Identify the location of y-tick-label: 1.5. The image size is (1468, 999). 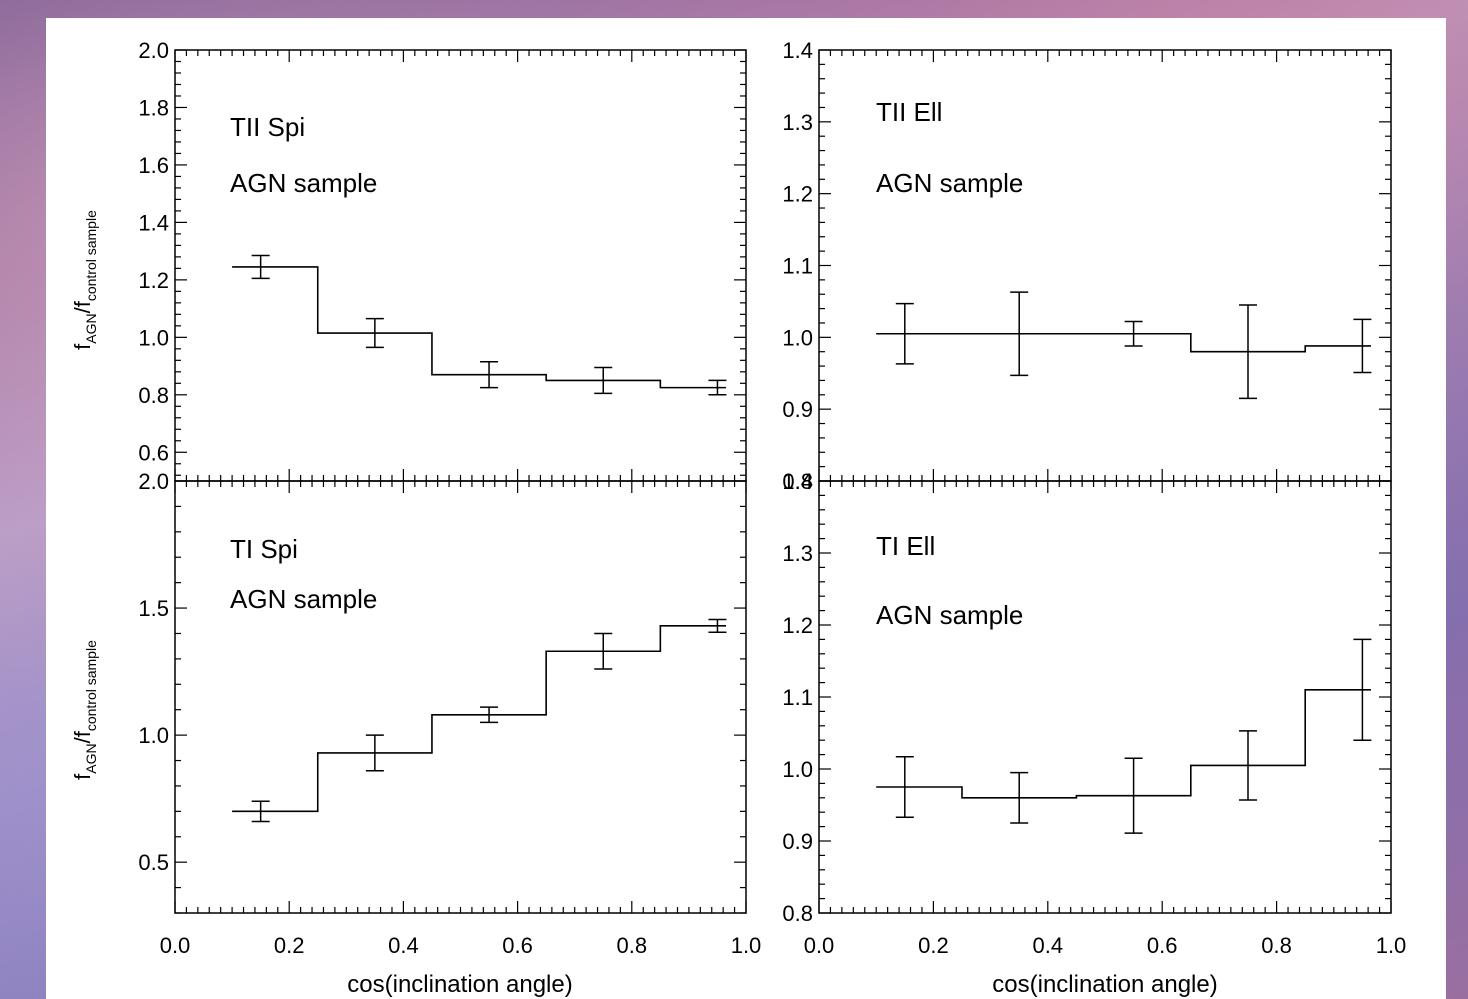
(153, 608).